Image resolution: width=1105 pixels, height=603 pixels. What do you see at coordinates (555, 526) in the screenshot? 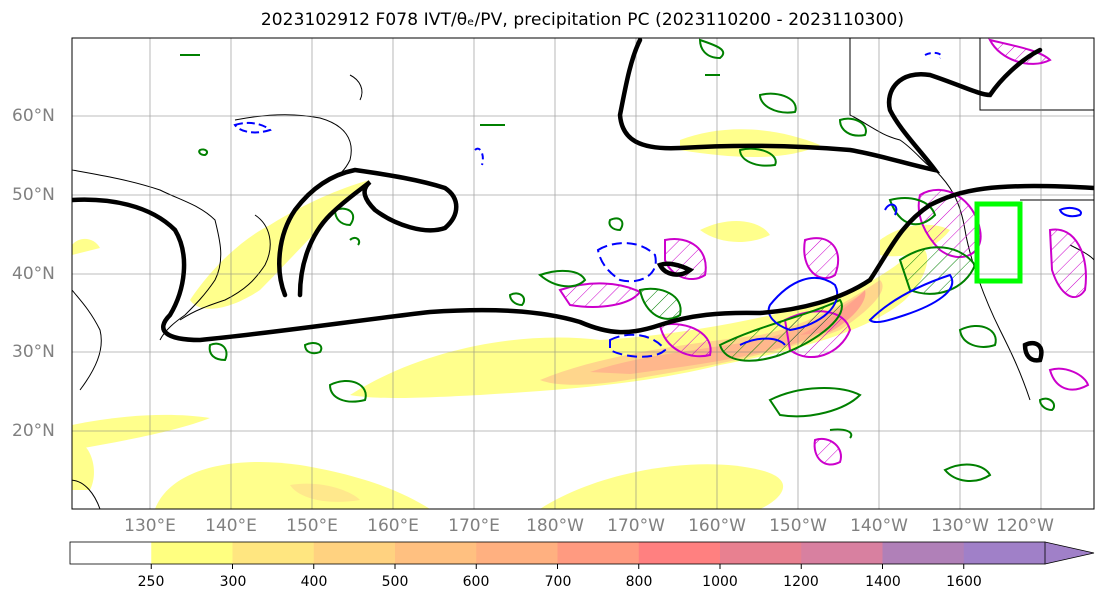
I see `lon-label: 180°W` at bounding box center [555, 526].